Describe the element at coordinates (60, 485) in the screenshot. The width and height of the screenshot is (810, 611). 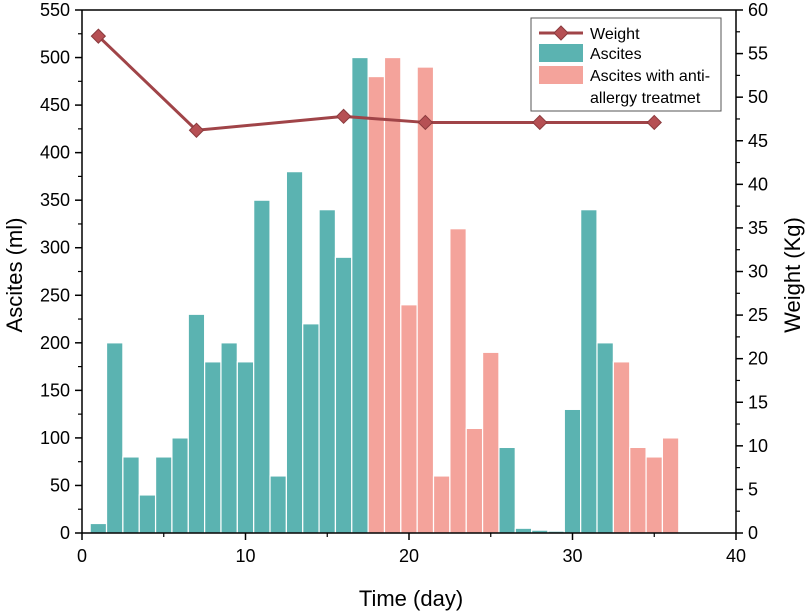
I see `y-tick-label: 50` at that location.